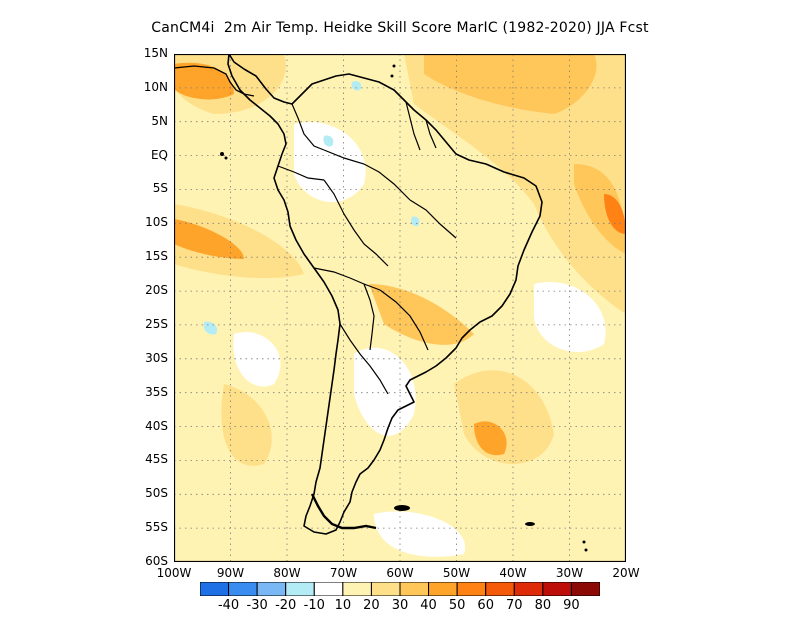 Image resolution: width=800 pixels, height=618 pixels. I want to click on lon-tick-label: 100W, so click(174, 573).